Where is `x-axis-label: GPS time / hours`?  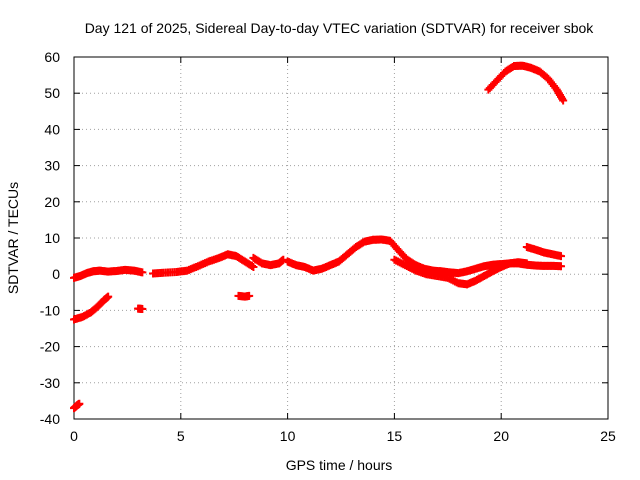 x-axis-label: GPS time / hours is located at coordinates (339, 465).